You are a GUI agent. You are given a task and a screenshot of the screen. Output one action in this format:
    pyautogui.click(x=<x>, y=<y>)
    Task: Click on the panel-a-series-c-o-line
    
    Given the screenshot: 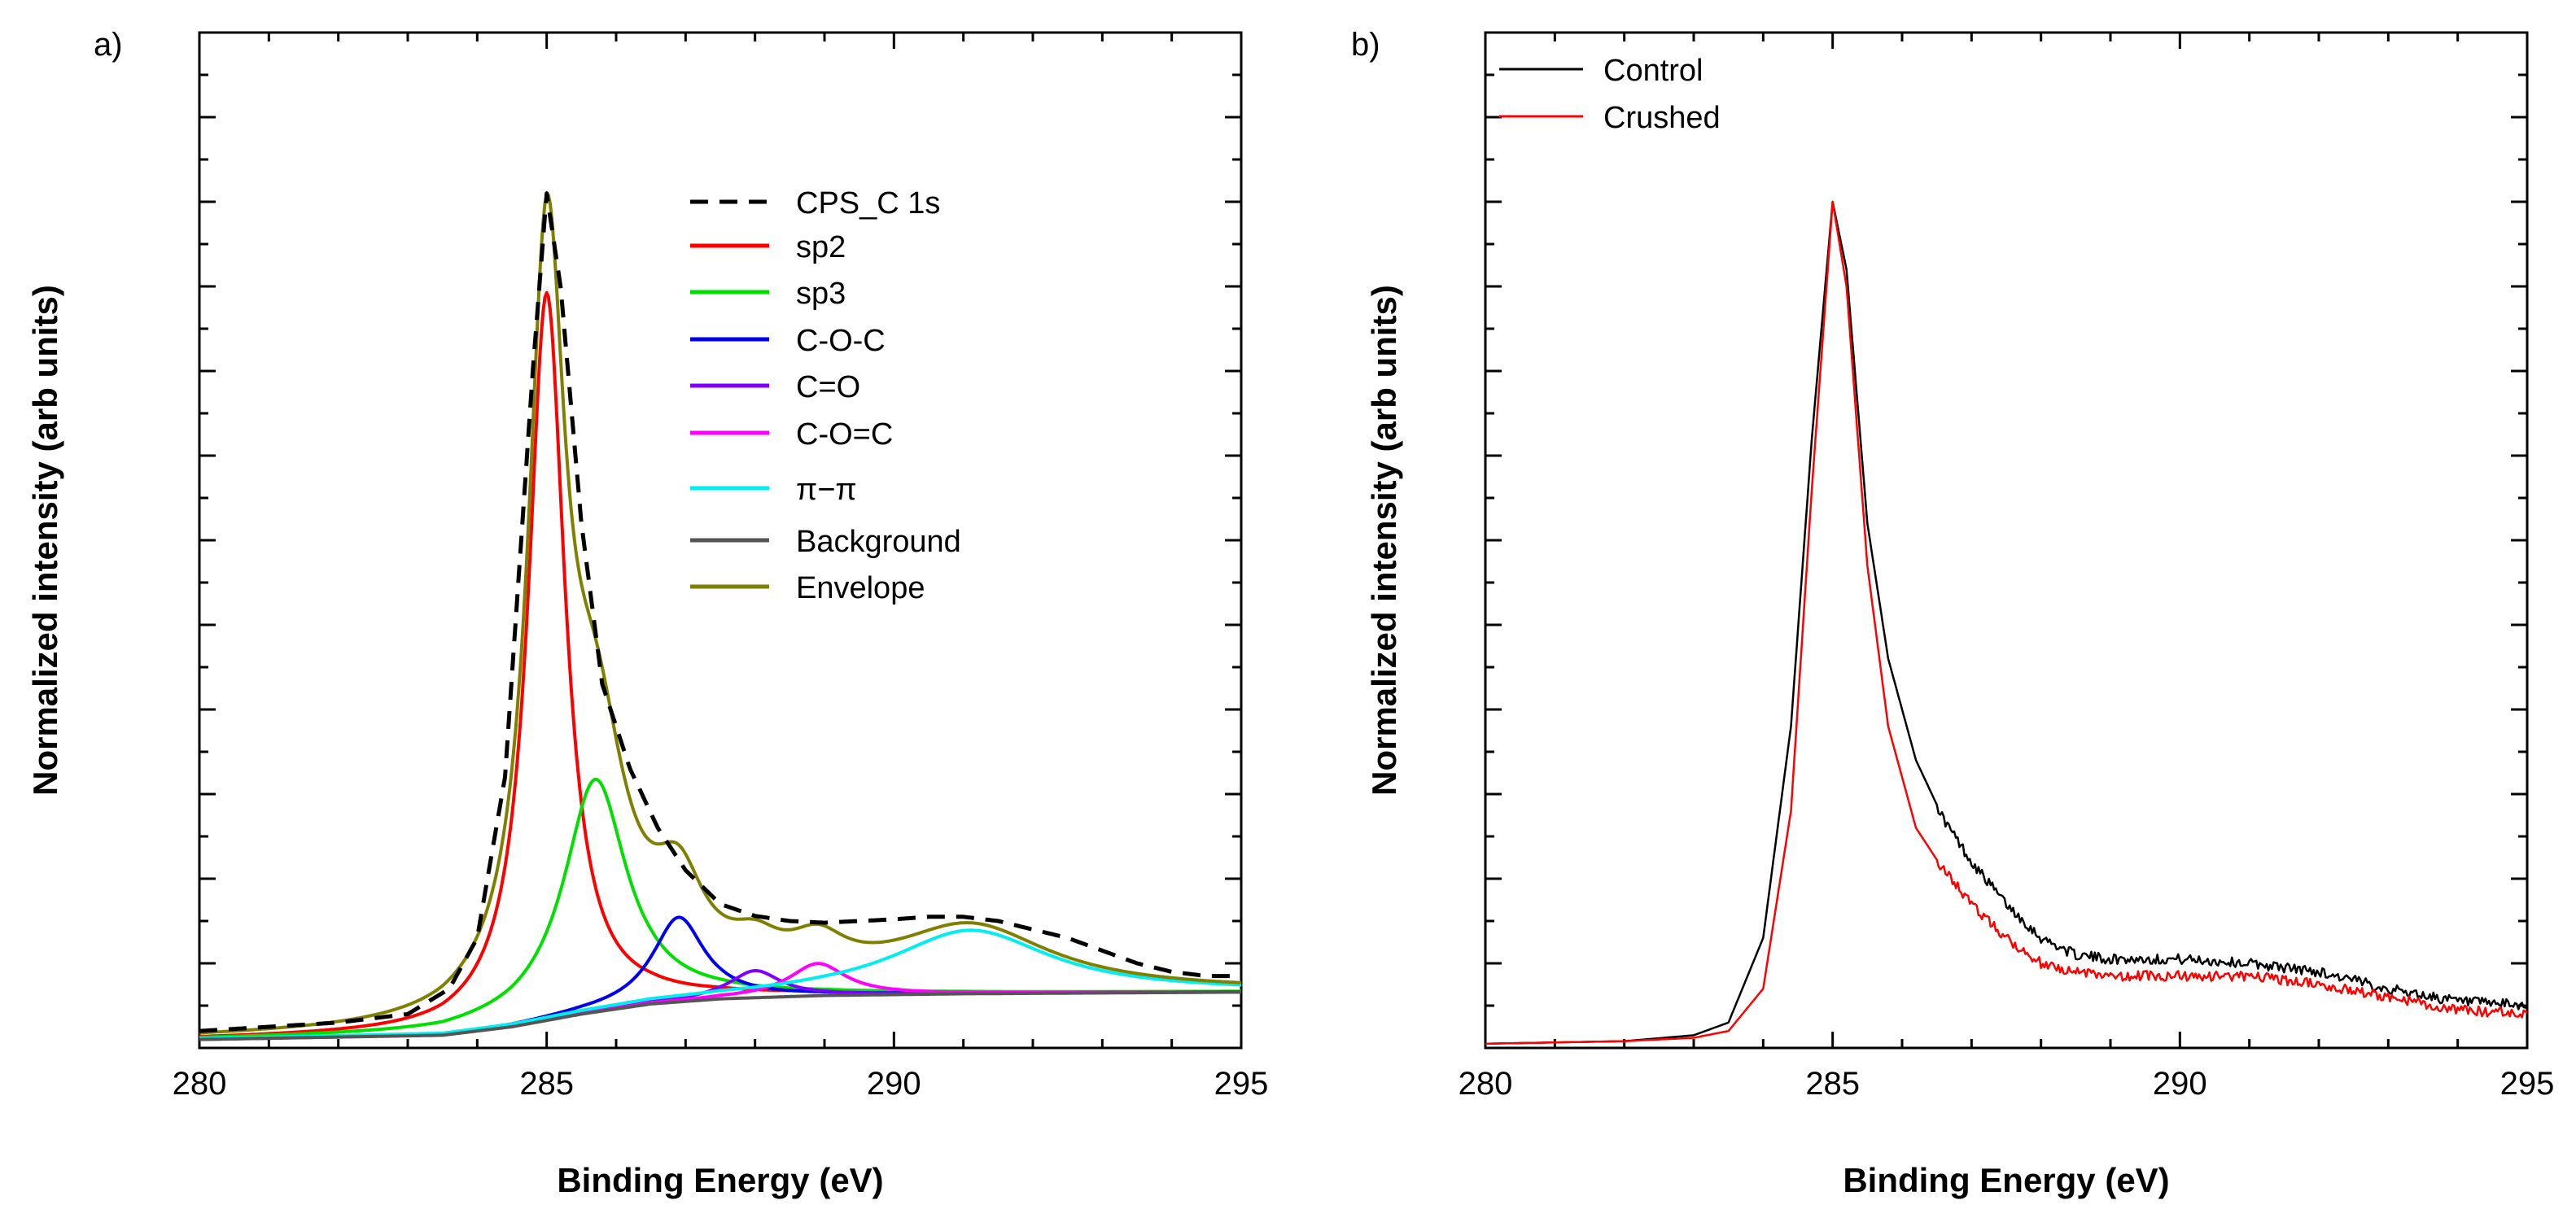 What is the action you would take?
    pyautogui.click(x=720, y=1005)
    